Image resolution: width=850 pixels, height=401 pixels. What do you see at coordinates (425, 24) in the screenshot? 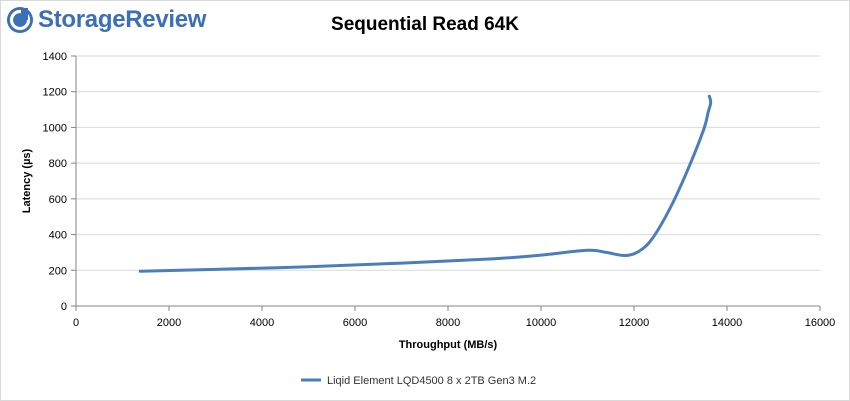
I see `chart-title: Sequential Read 64K` at bounding box center [425, 24].